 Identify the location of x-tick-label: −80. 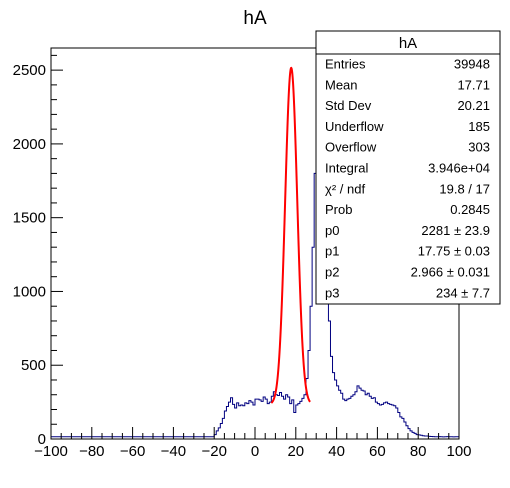
(91, 451).